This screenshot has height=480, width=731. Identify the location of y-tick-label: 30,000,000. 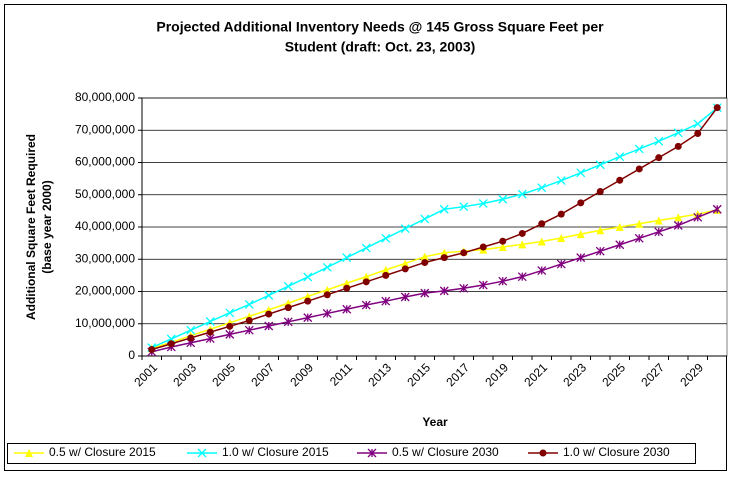
(105, 258).